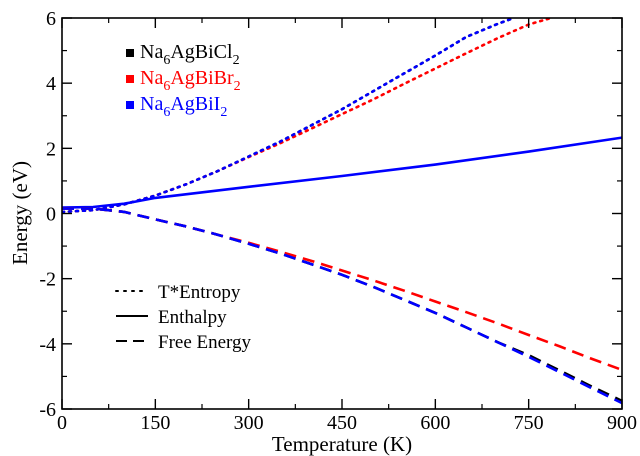 The image size is (640, 456). What do you see at coordinates (51, 215) in the screenshot?
I see `y-tick-label: 0` at bounding box center [51, 215].